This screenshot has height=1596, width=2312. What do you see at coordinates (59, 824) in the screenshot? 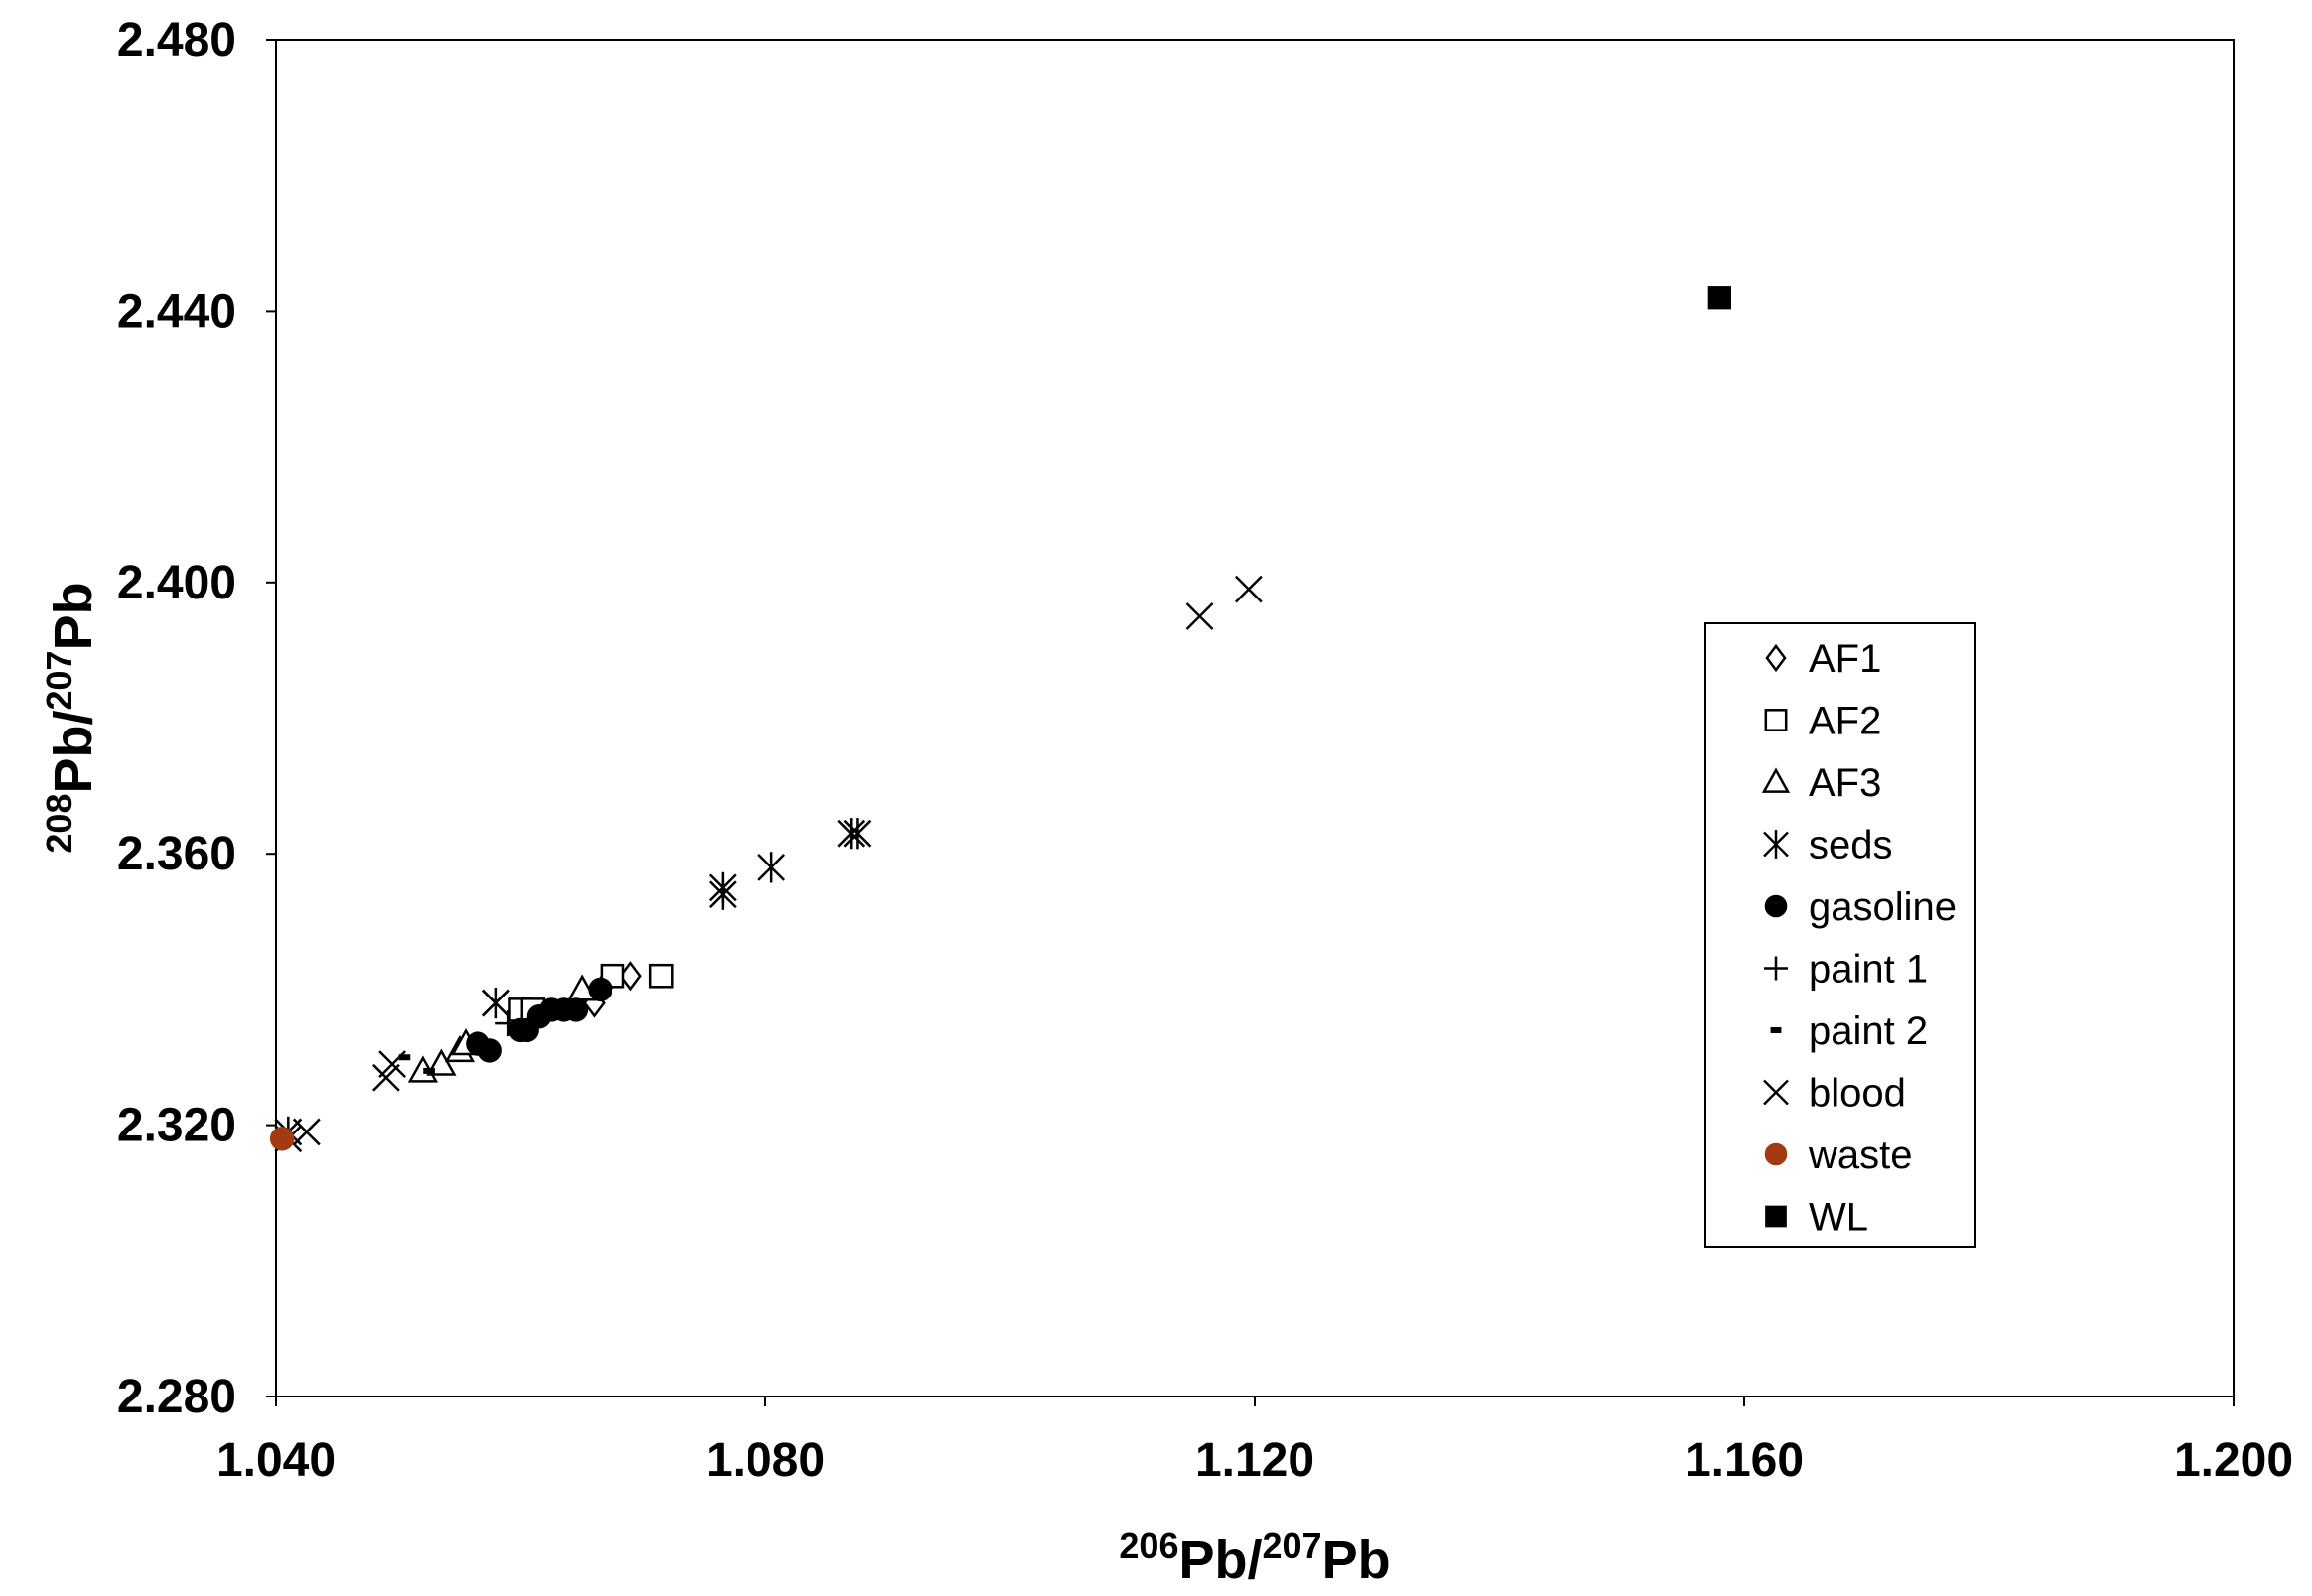
I see `y-axis-title-sup1: 208` at bounding box center [59, 824].